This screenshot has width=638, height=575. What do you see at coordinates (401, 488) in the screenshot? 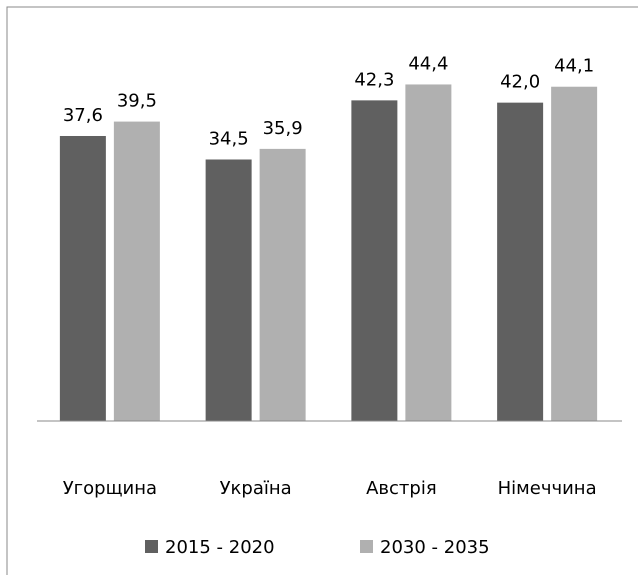
I see `x-tick-label: Австрія` at bounding box center [401, 488].